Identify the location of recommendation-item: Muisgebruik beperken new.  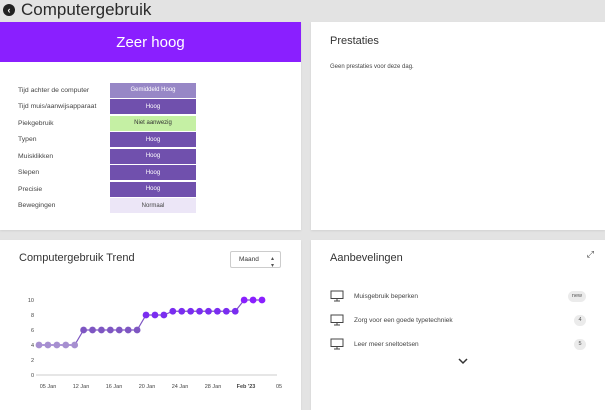
(460, 296).